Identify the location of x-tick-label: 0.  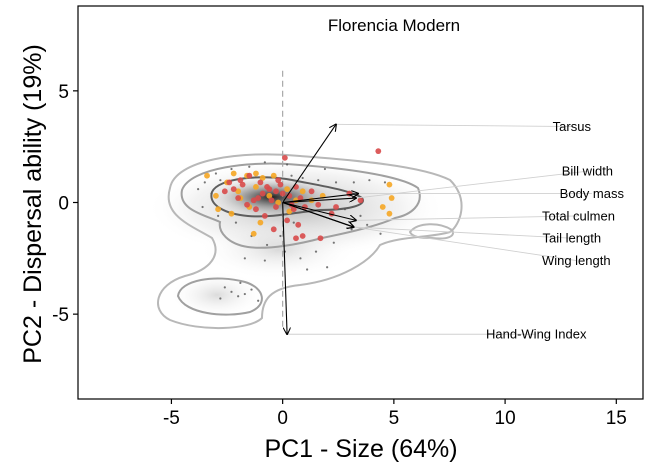
(282, 418).